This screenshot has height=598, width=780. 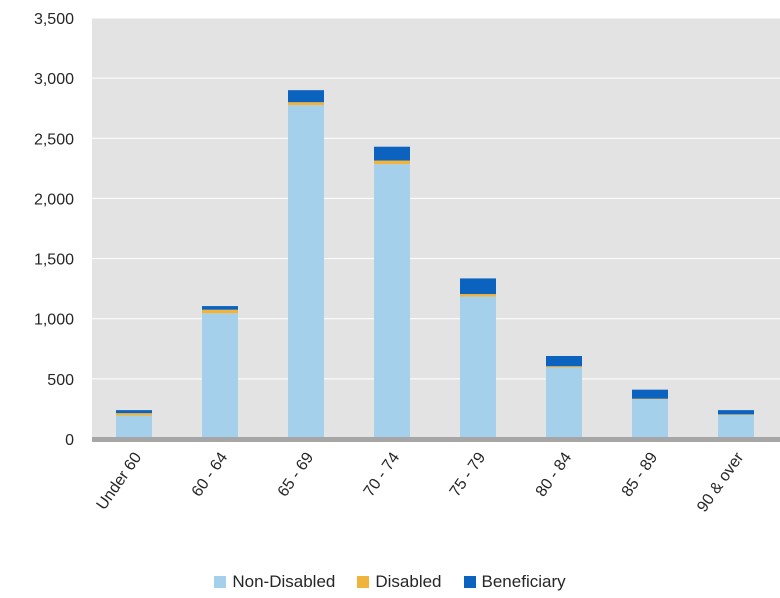 What do you see at coordinates (54, 260) in the screenshot?
I see `y-tick-label: 1,500` at bounding box center [54, 260].